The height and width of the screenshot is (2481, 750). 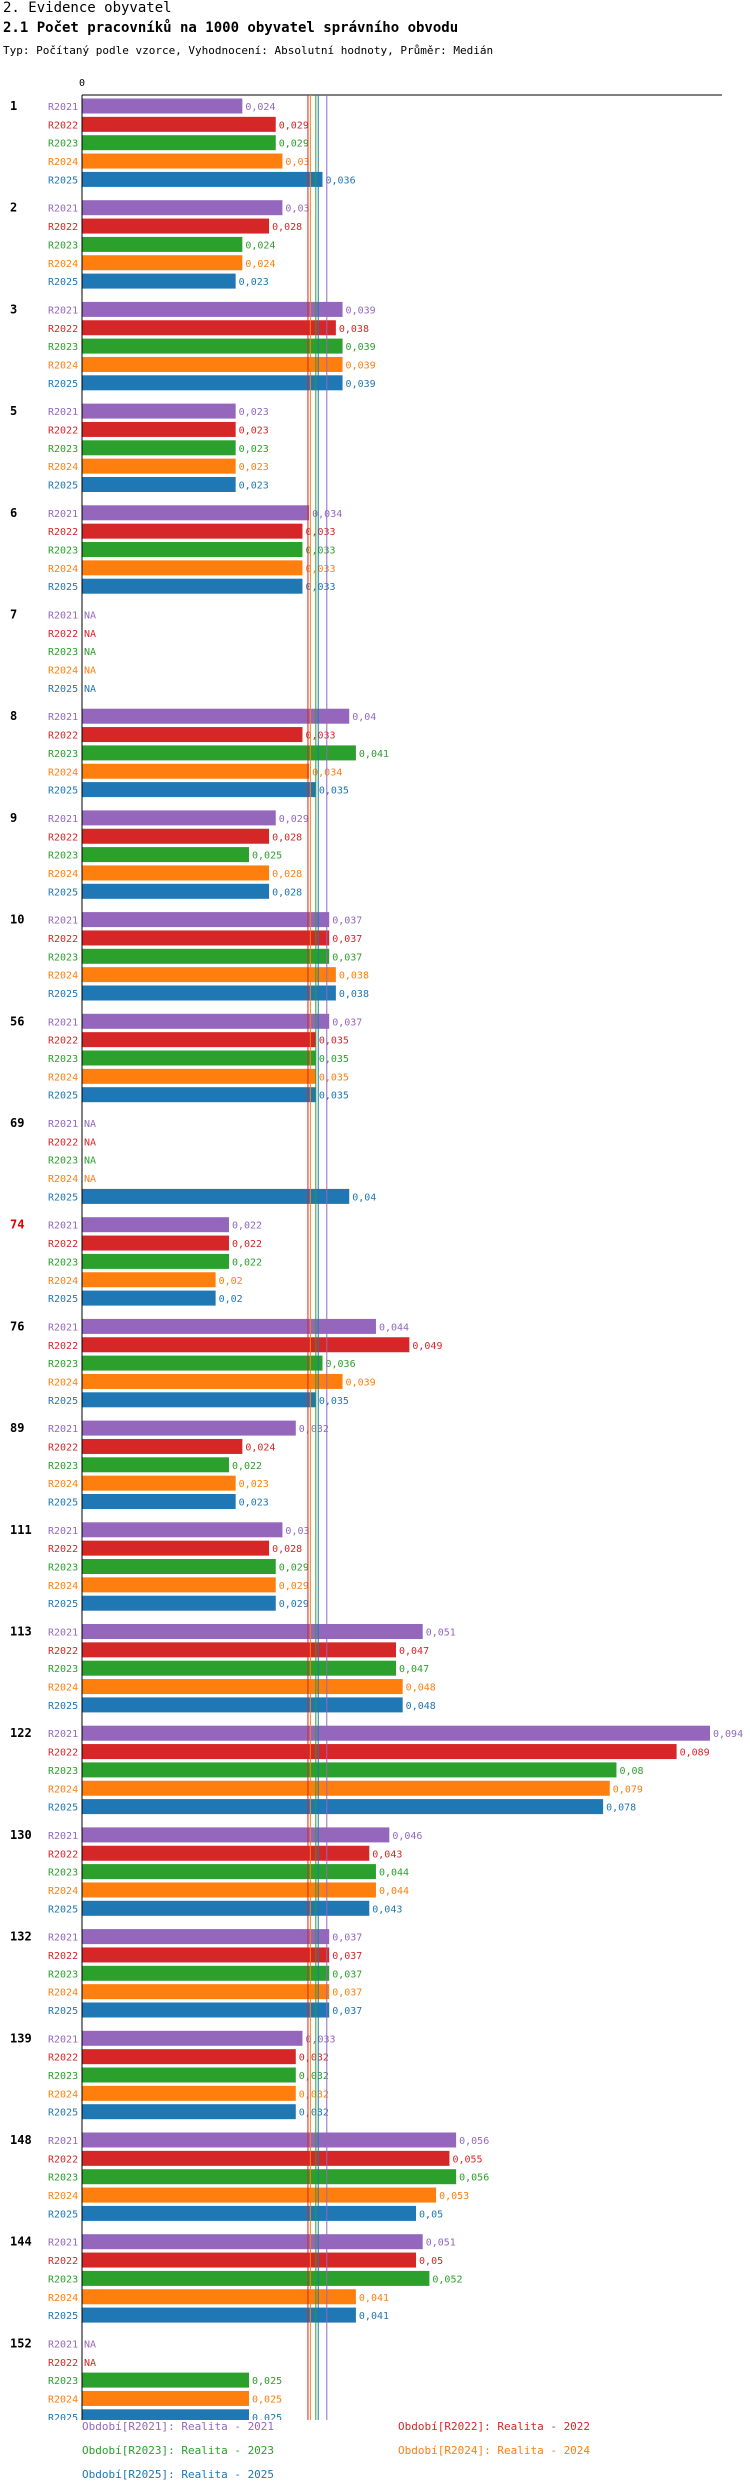 What do you see at coordinates (267, 856) in the screenshot?
I see `data-label: 0,025` at bounding box center [267, 856].